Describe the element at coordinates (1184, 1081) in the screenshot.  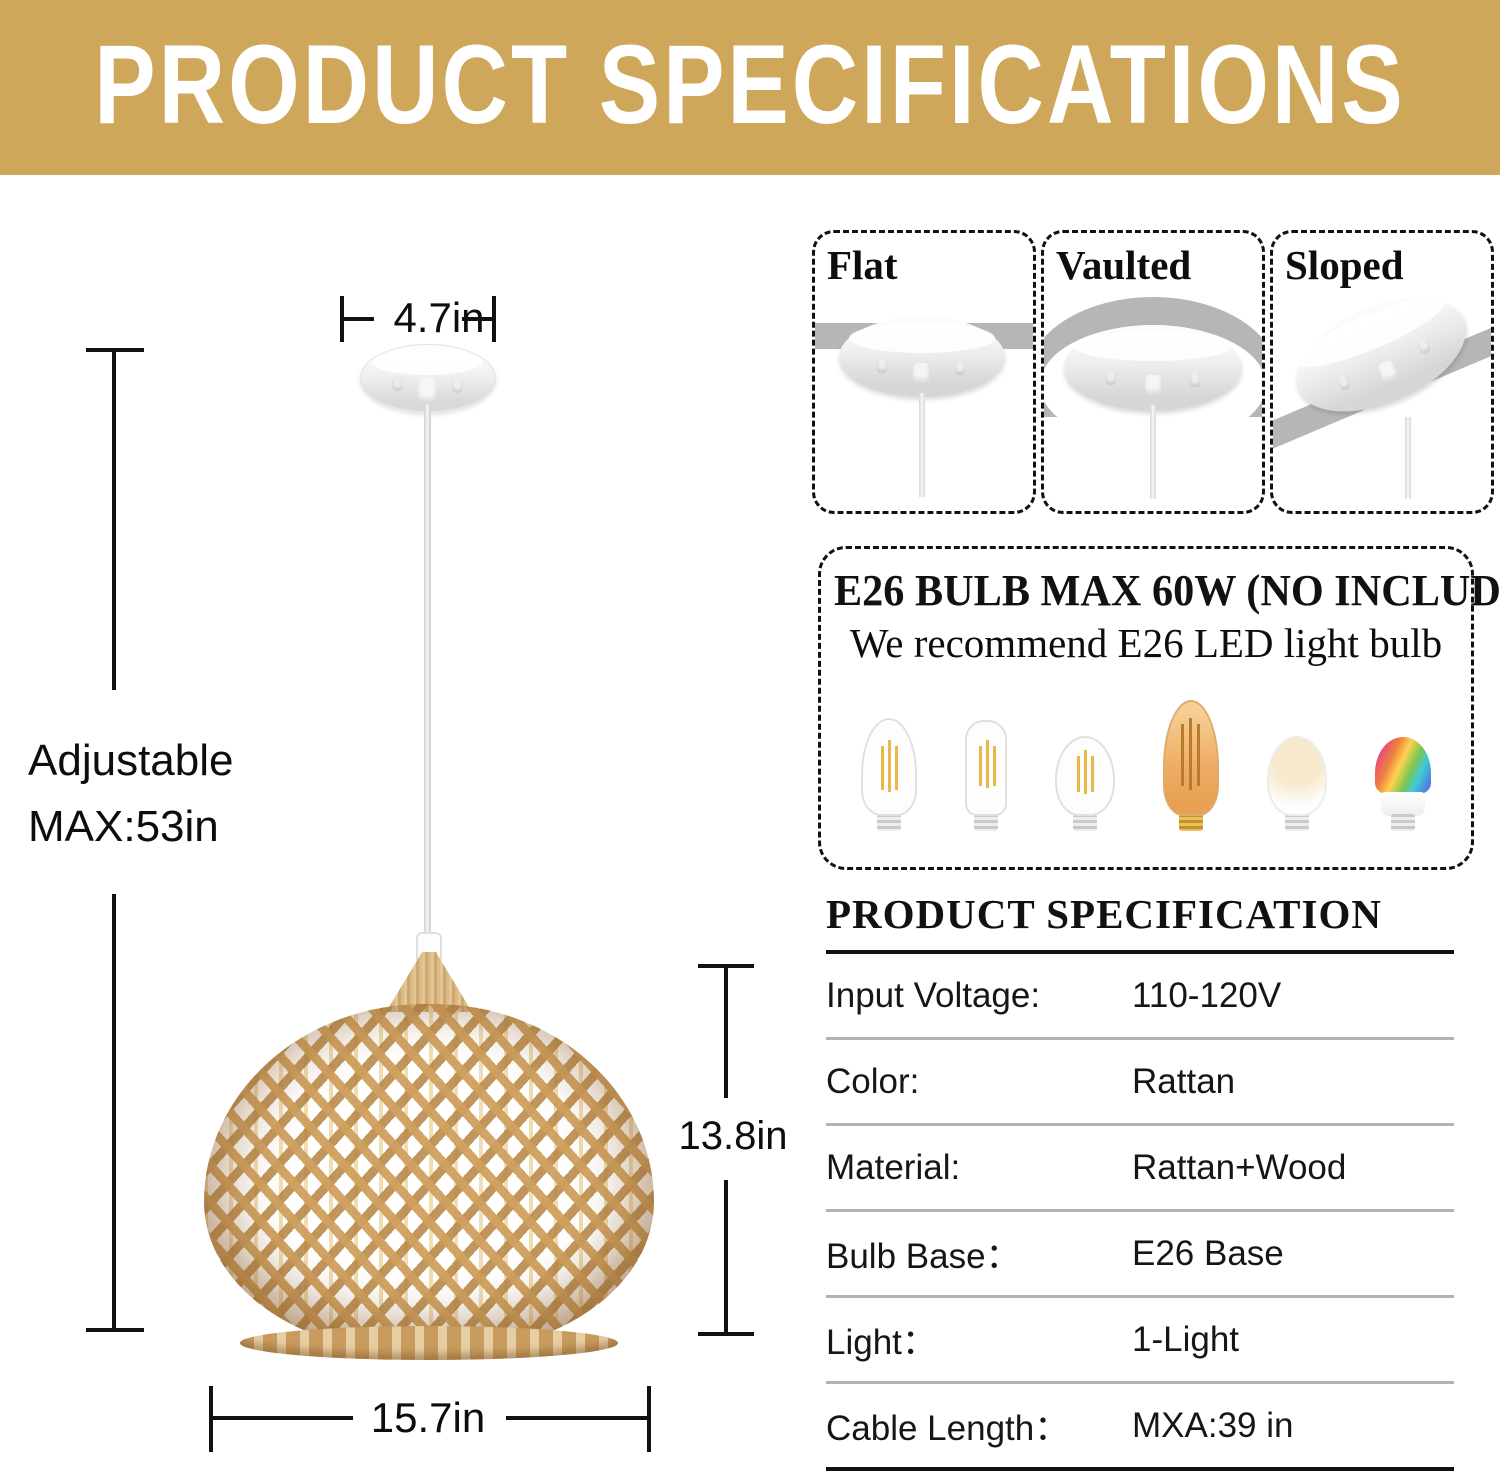
I see `spec-value: Rattan` at that location.